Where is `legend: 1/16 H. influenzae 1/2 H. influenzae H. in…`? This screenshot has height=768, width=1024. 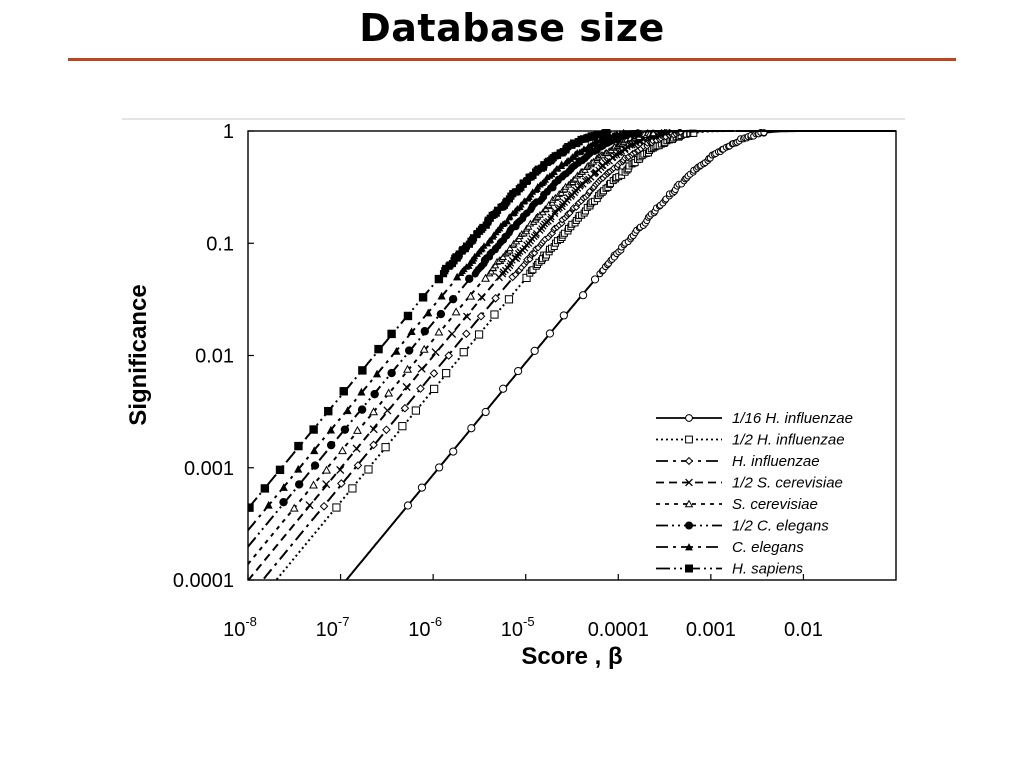 legend: 1/16 H. influenzae 1/2 H. influenzae H. in… is located at coordinates (754, 494).